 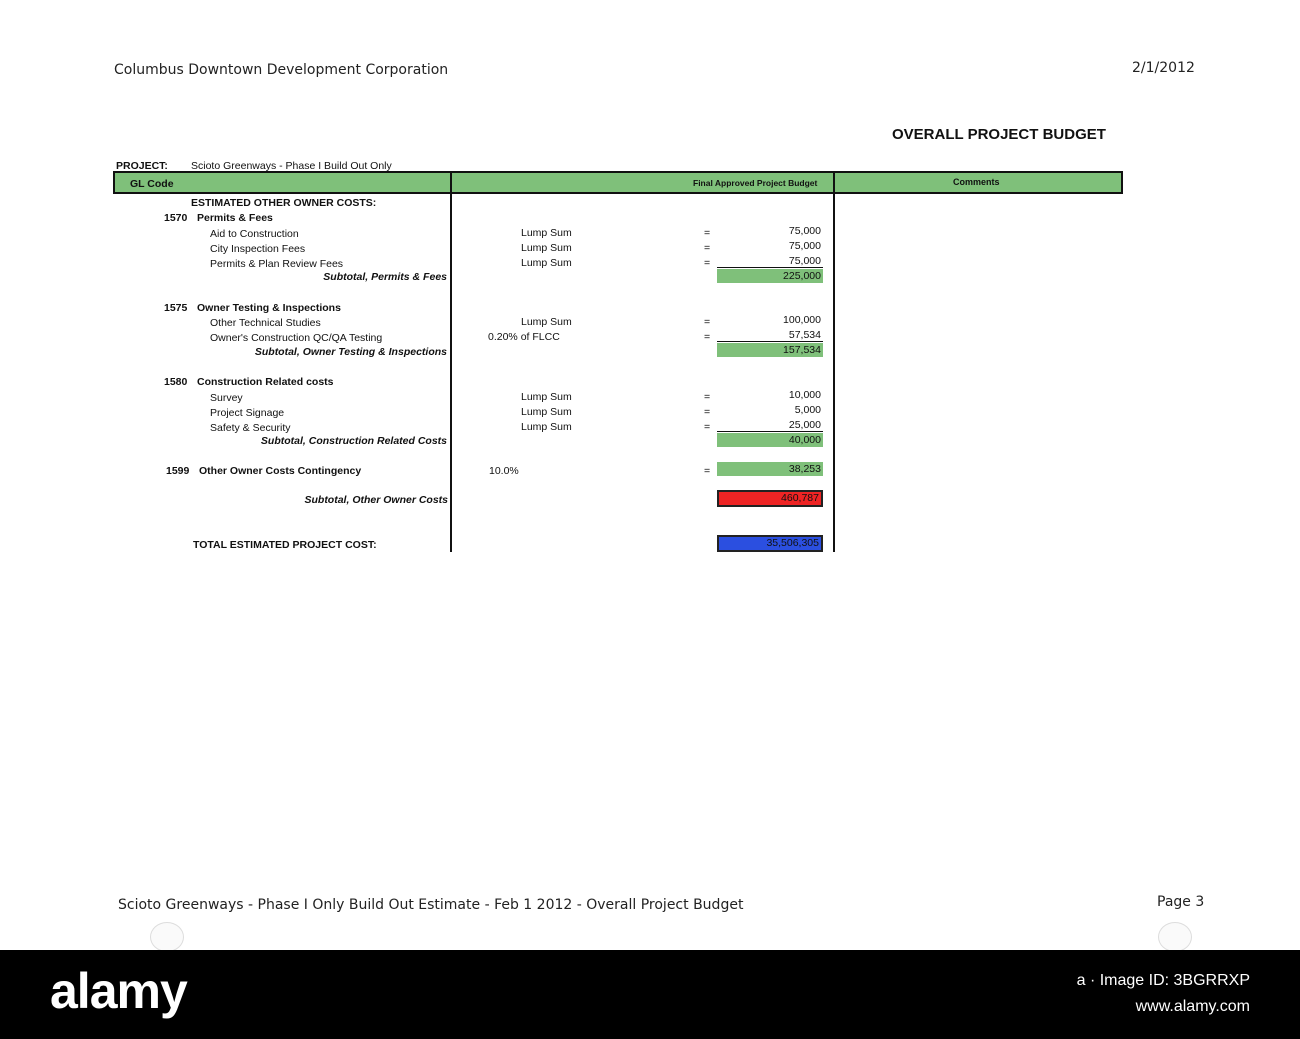 I want to click on total-amount: 35,506,305, so click(x=770, y=543).